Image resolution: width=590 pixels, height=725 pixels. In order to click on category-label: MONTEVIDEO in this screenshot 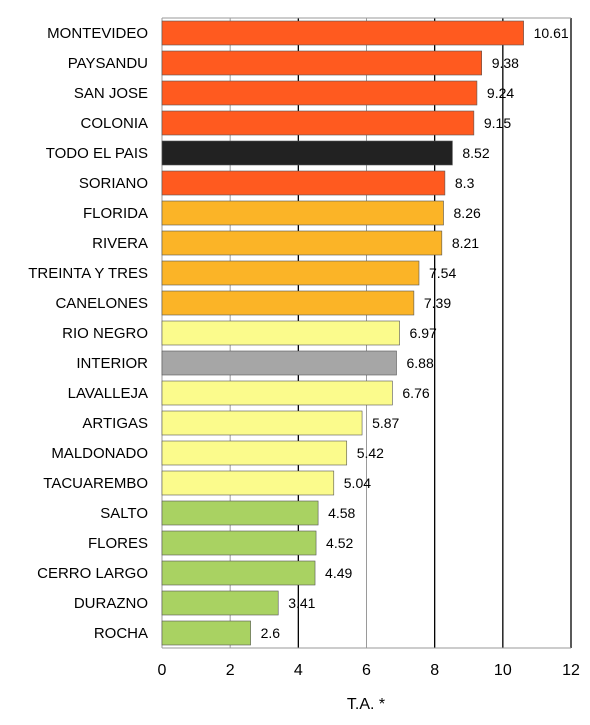, I will do `click(97, 33)`.